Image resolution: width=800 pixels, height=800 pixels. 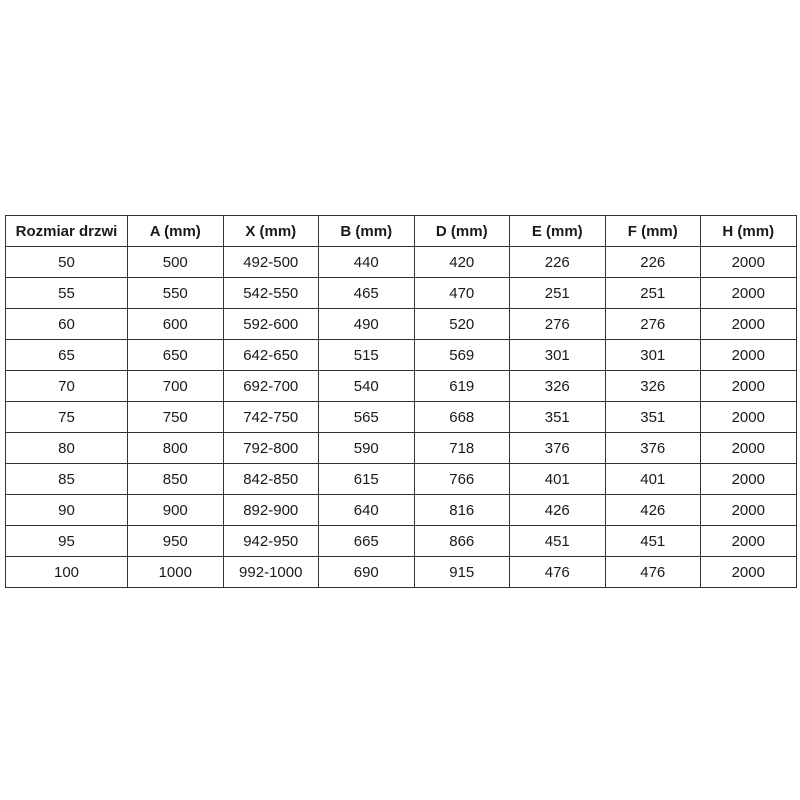 I want to click on header-f-mm: F (mm), so click(x=652, y=231).